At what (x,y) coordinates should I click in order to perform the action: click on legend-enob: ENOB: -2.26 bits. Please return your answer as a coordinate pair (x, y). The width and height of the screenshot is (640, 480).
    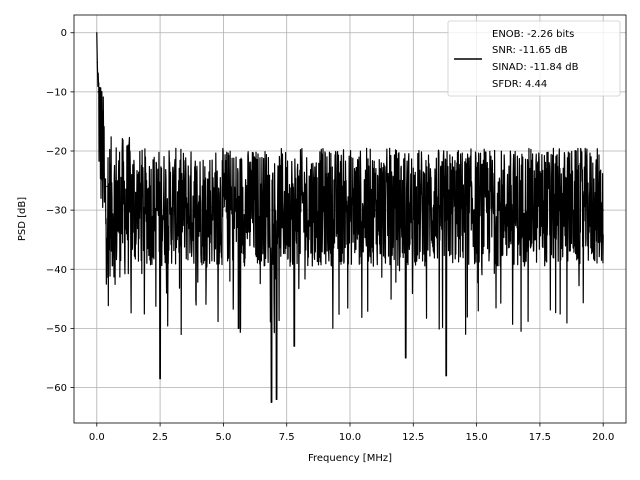
    Looking at the image, I should click on (533, 34).